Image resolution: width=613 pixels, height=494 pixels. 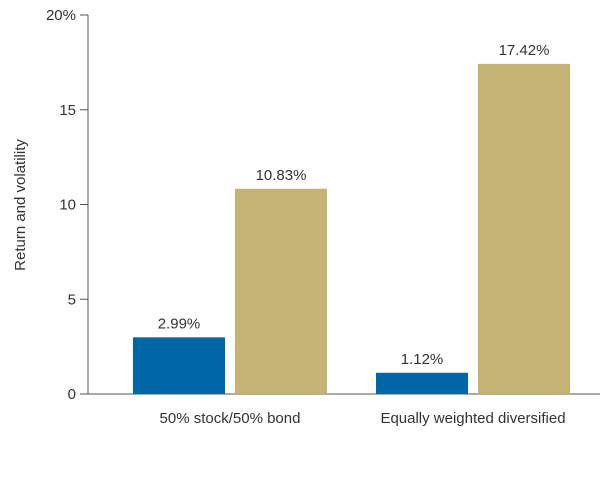 I want to click on data-label: 2.99%, so click(x=179, y=323).